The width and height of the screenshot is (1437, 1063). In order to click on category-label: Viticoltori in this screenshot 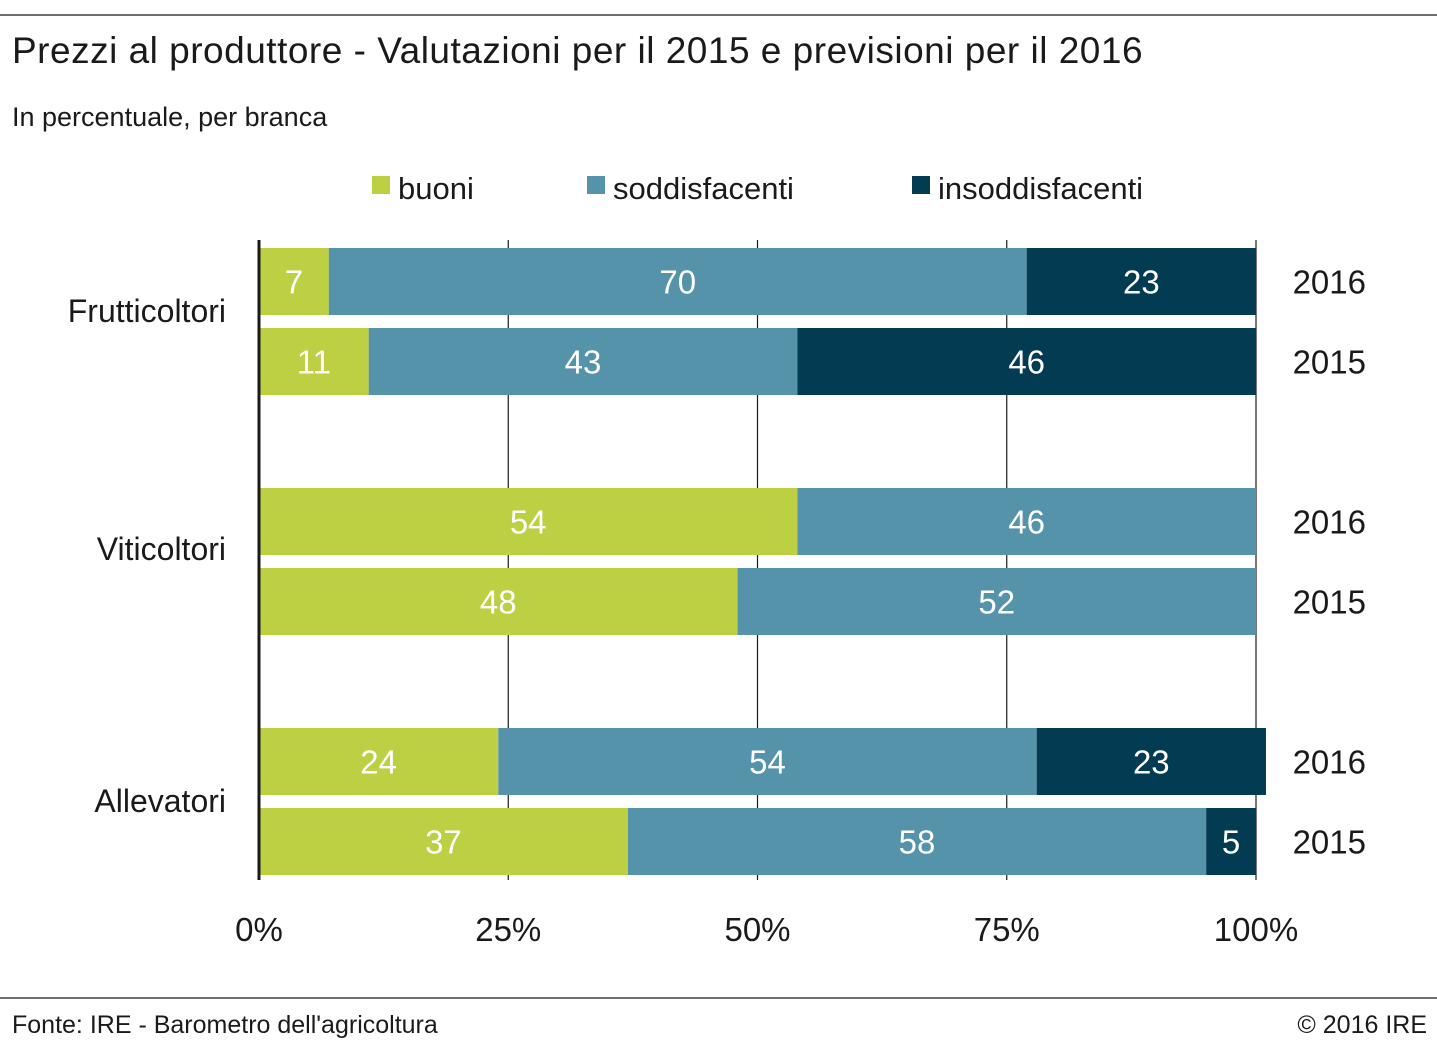, I will do `click(161, 549)`.